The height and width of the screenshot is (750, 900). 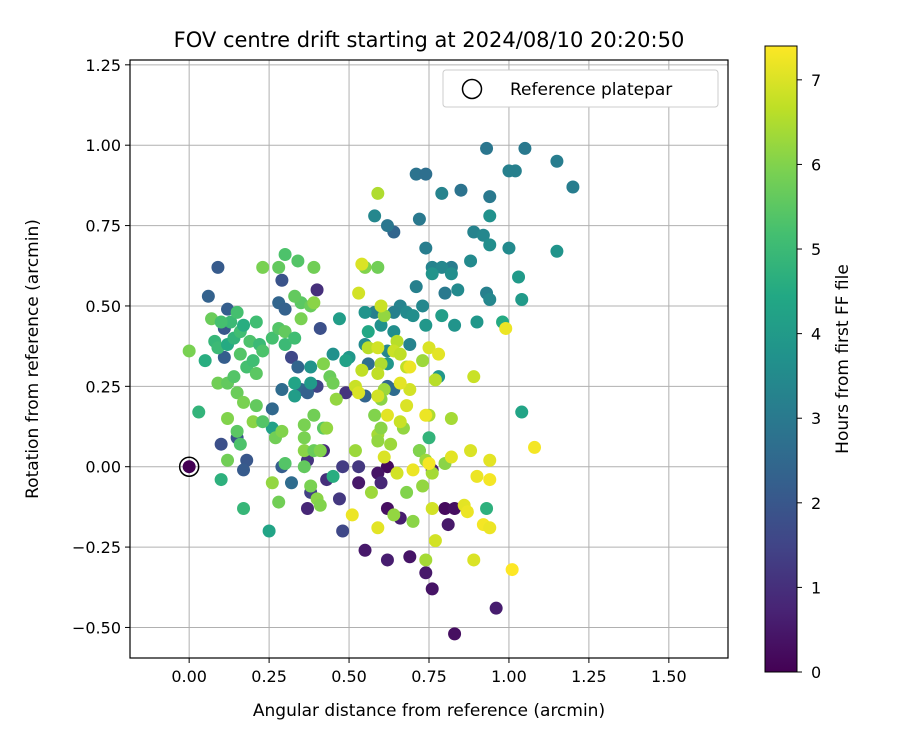 I want to click on y-tick-label: 1.25, so click(x=103, y=65).